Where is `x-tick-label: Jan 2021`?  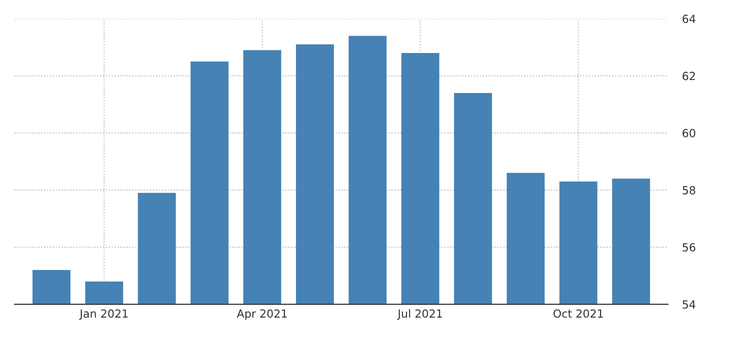
x-tick-label: Jan 2021 is located at coordinates (103, 314).